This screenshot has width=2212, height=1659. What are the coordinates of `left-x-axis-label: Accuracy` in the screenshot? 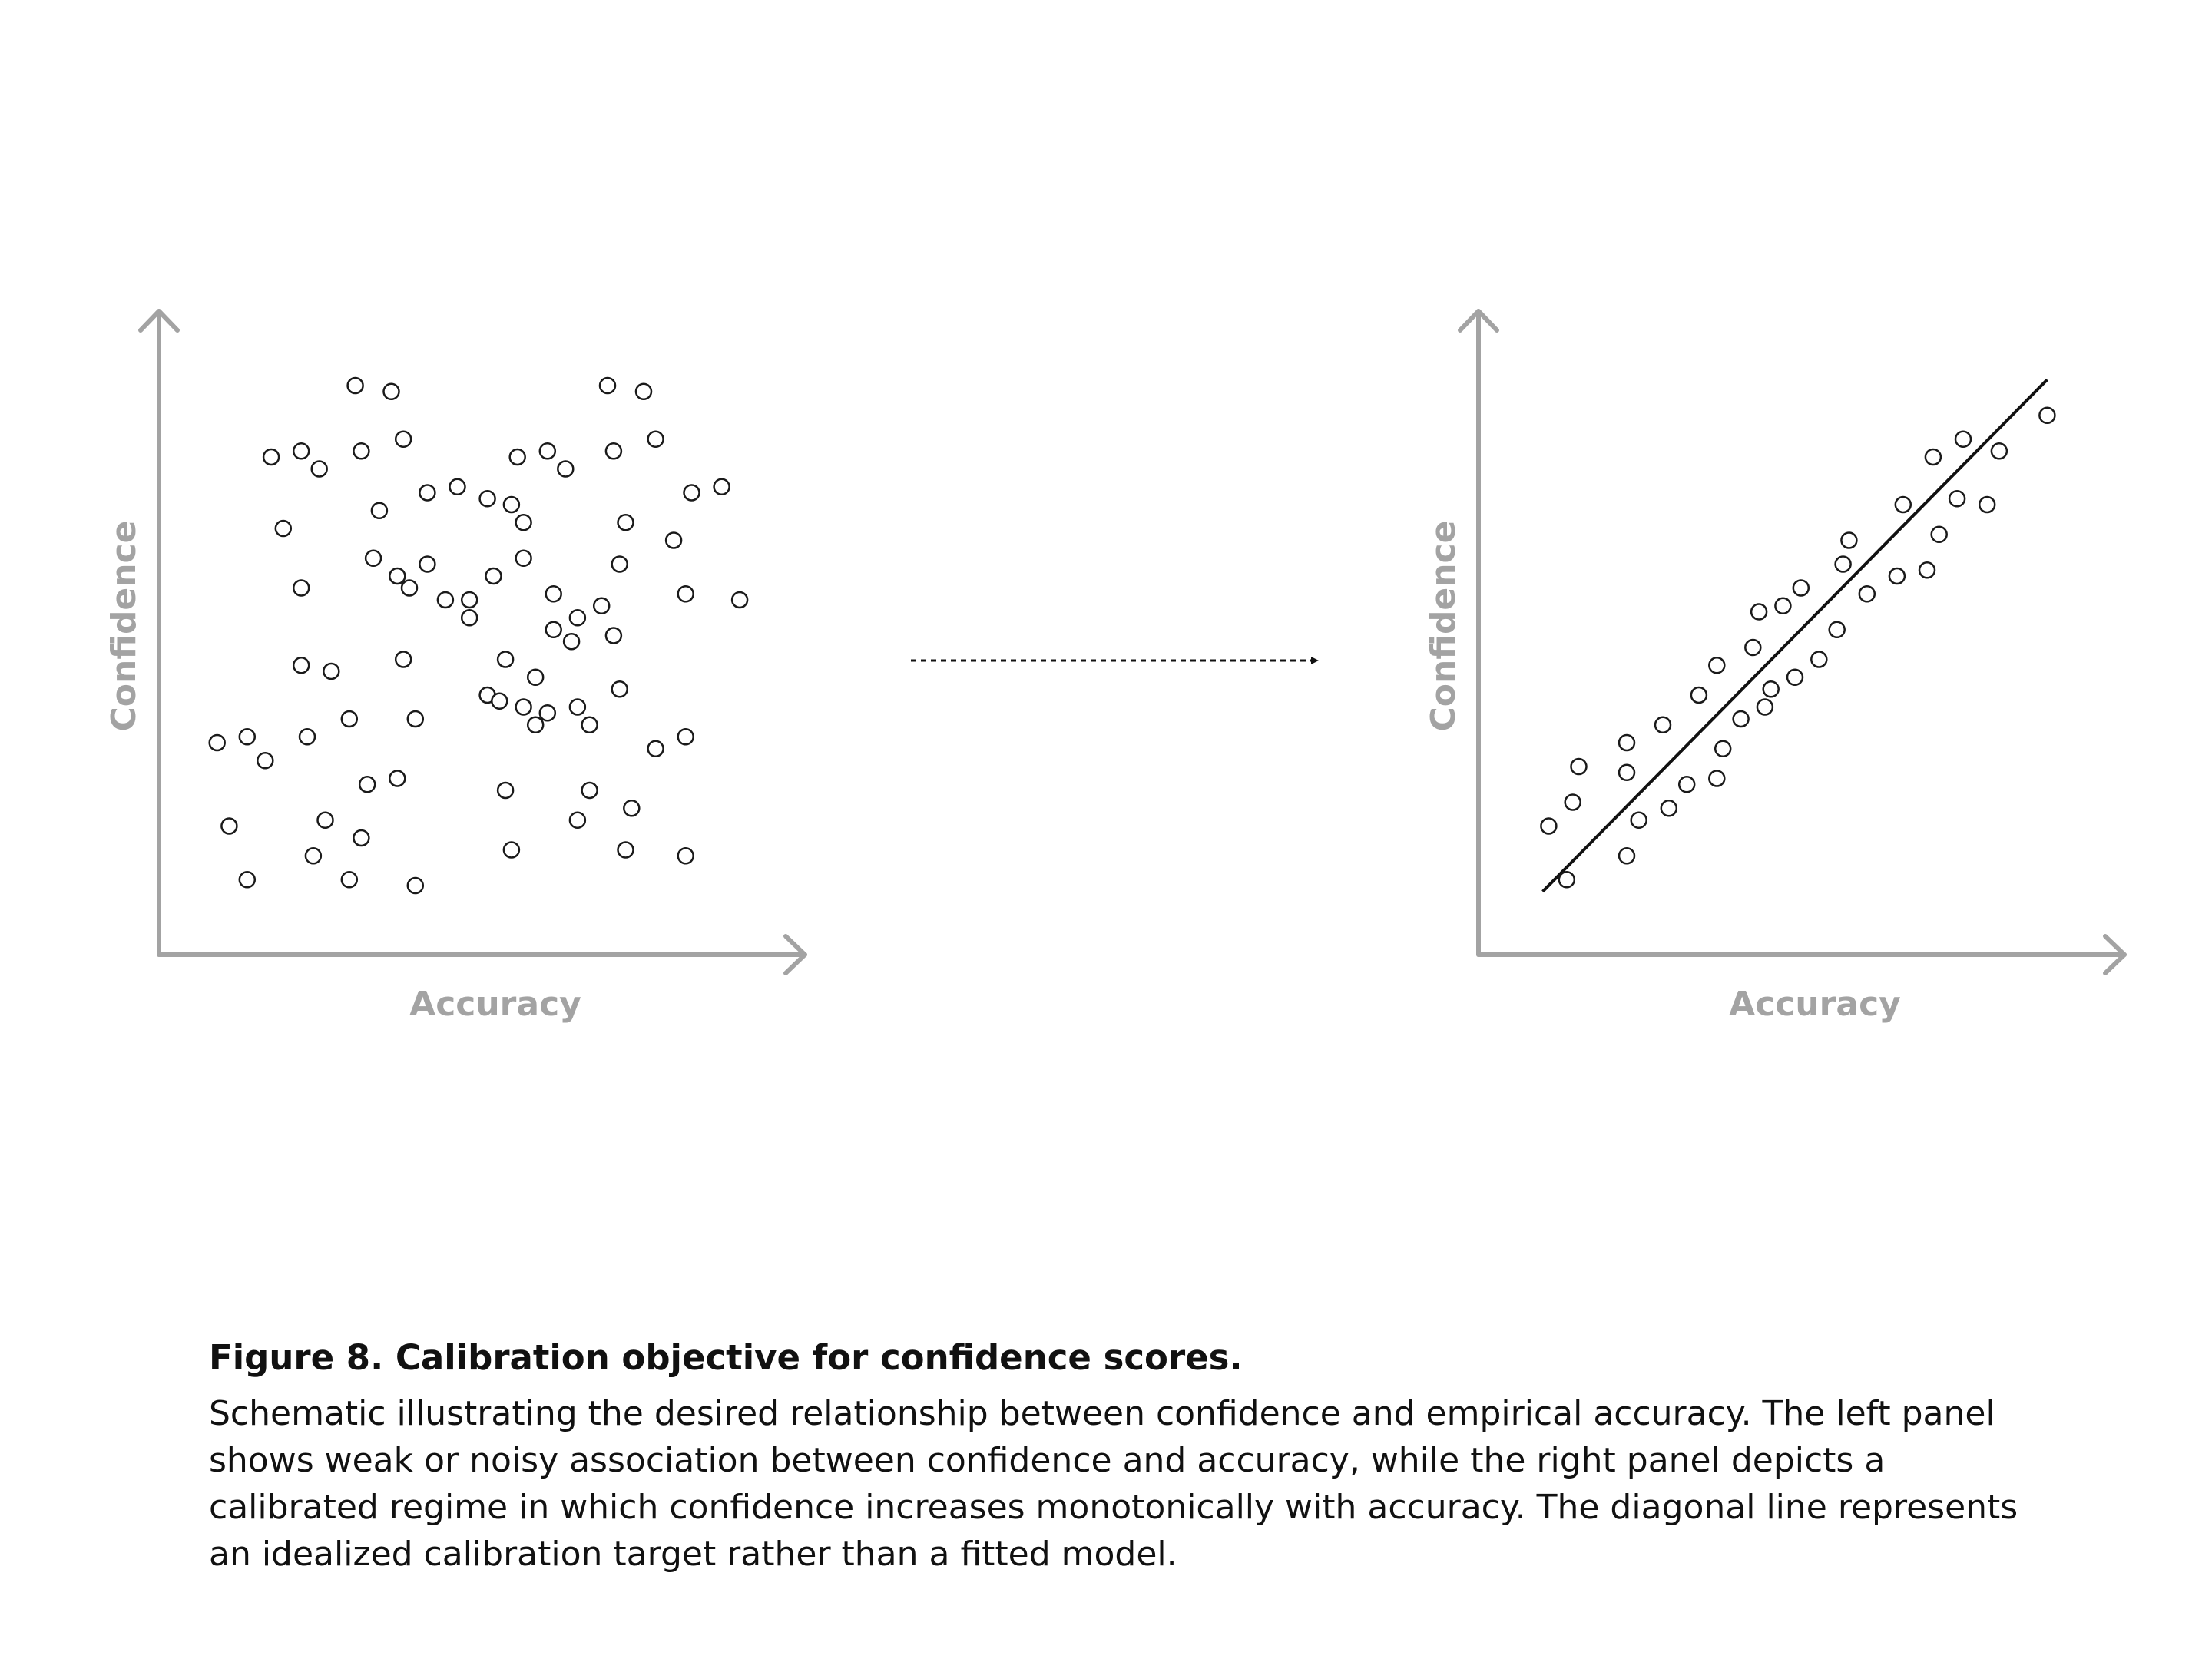 It's located at (495, 1005).